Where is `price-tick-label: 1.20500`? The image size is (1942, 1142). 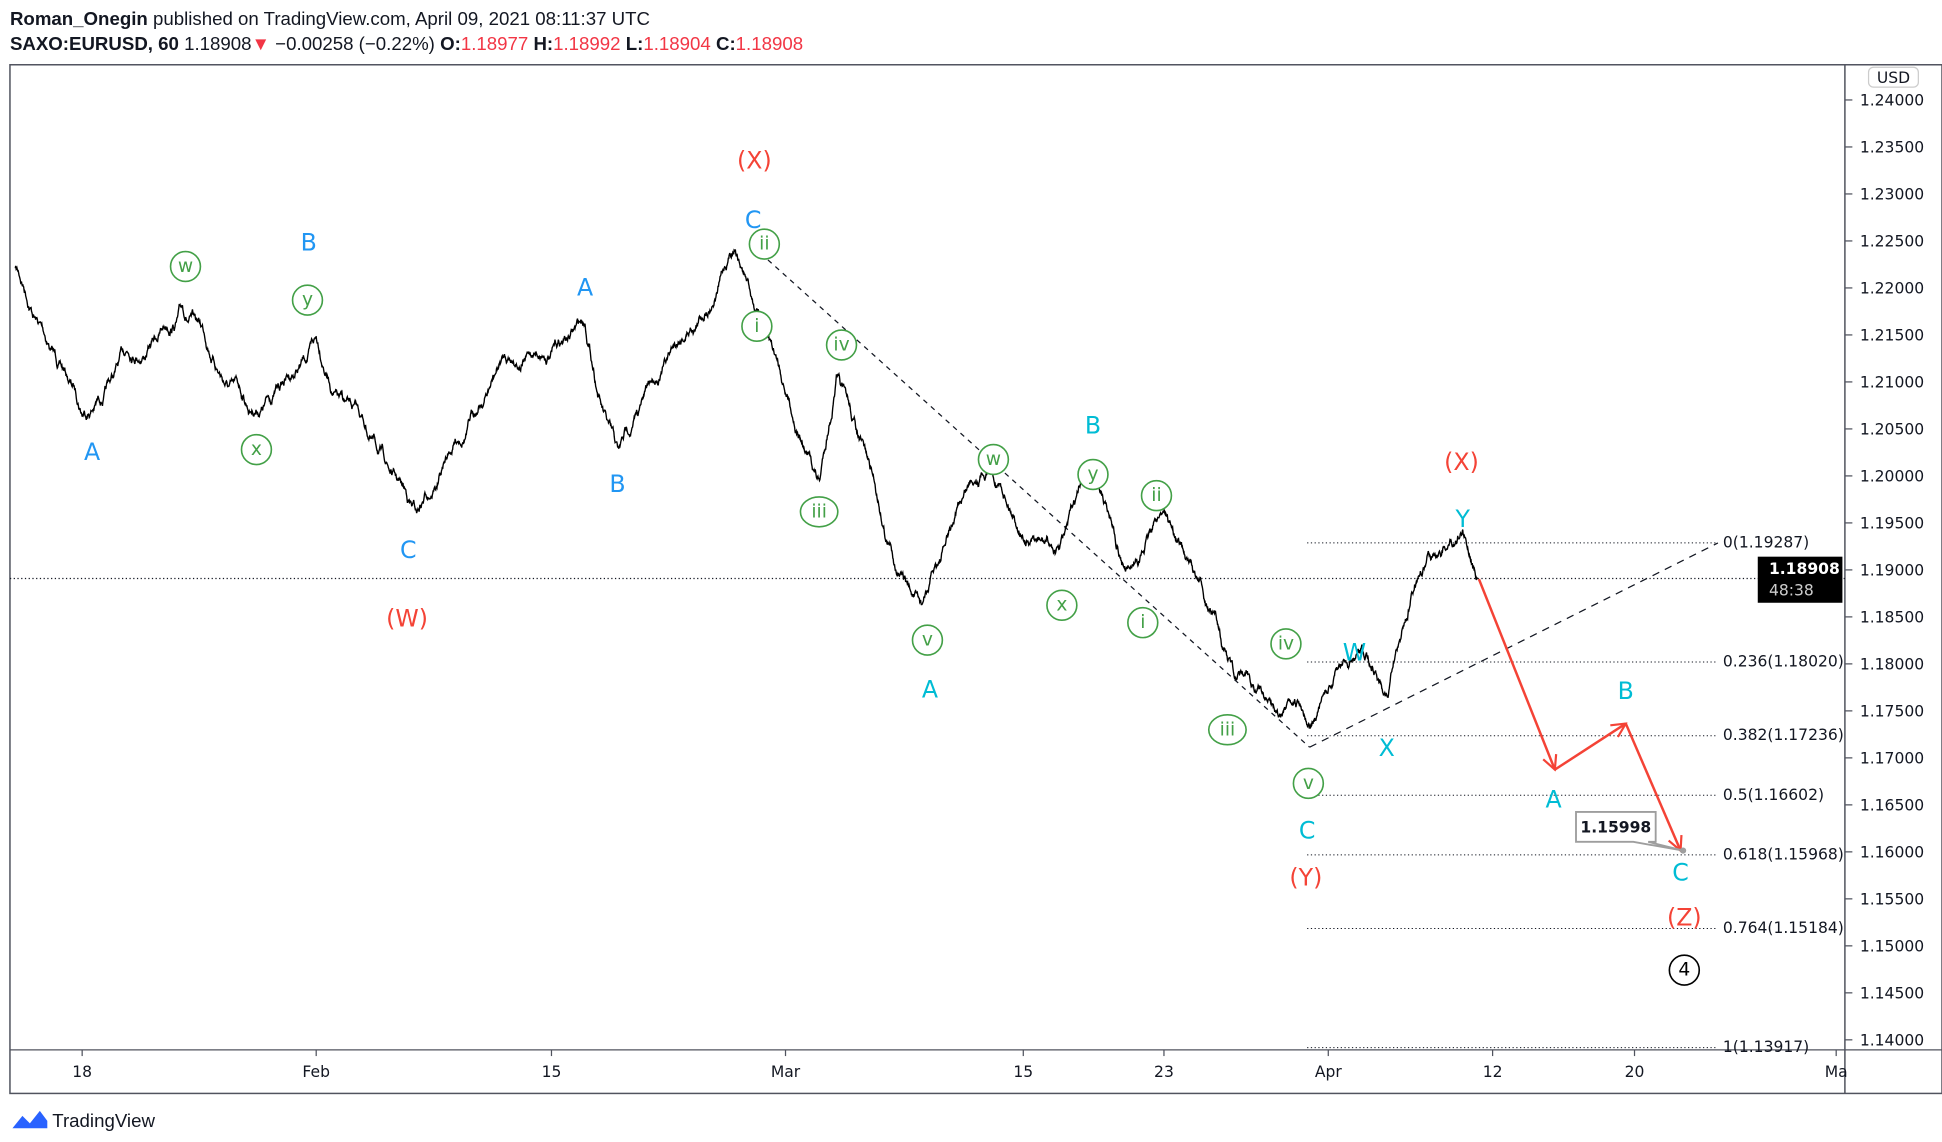
price-tick-label: 1.20500 is located at coordinates (1892, 430).